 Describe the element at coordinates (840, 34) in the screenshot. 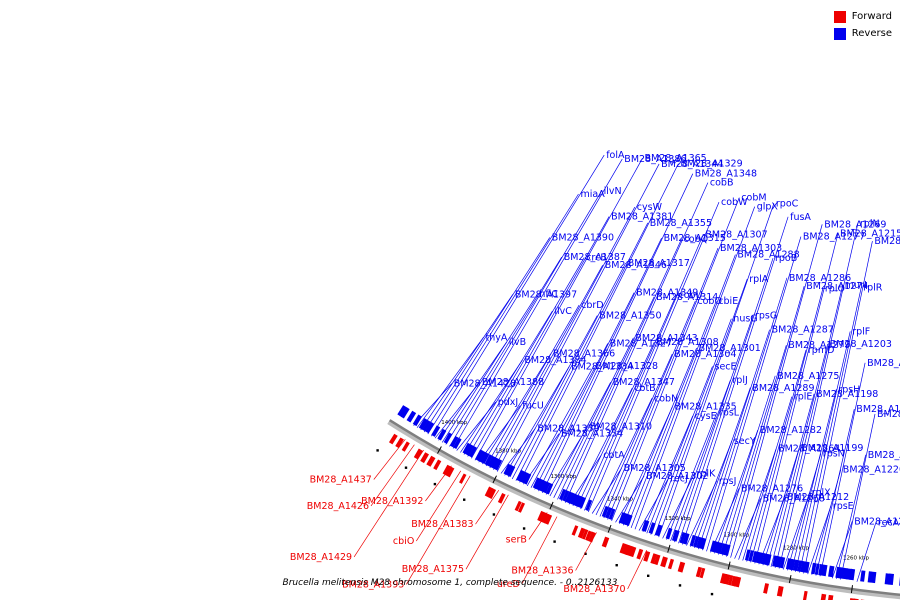

I see `reverse-swatch` at that location.